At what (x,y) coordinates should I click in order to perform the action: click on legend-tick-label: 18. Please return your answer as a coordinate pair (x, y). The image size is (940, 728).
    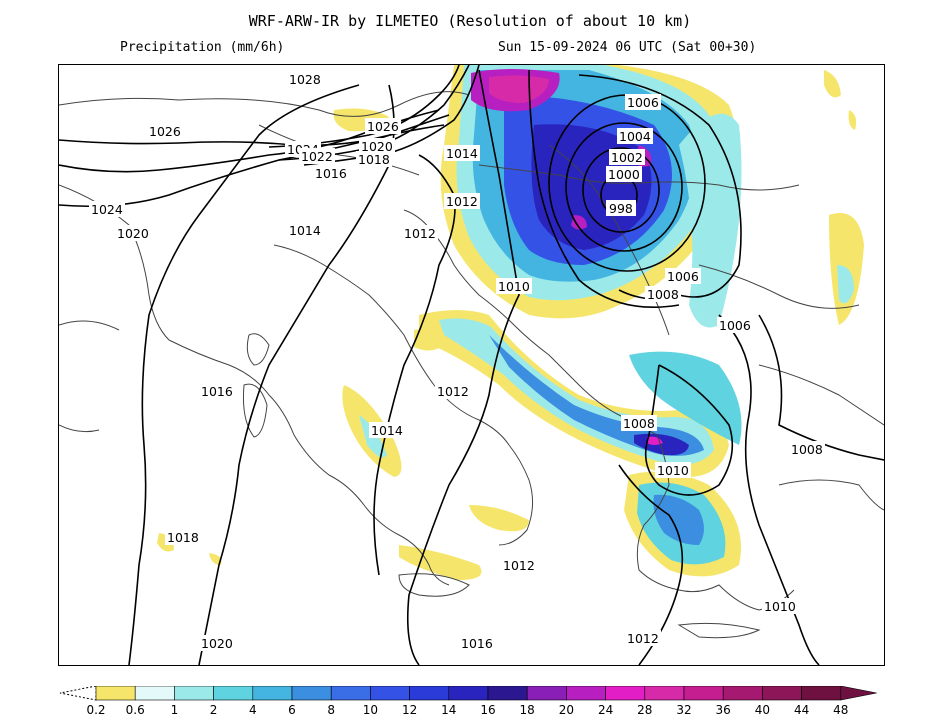
    Looking at the image, I should click on (527, 710).